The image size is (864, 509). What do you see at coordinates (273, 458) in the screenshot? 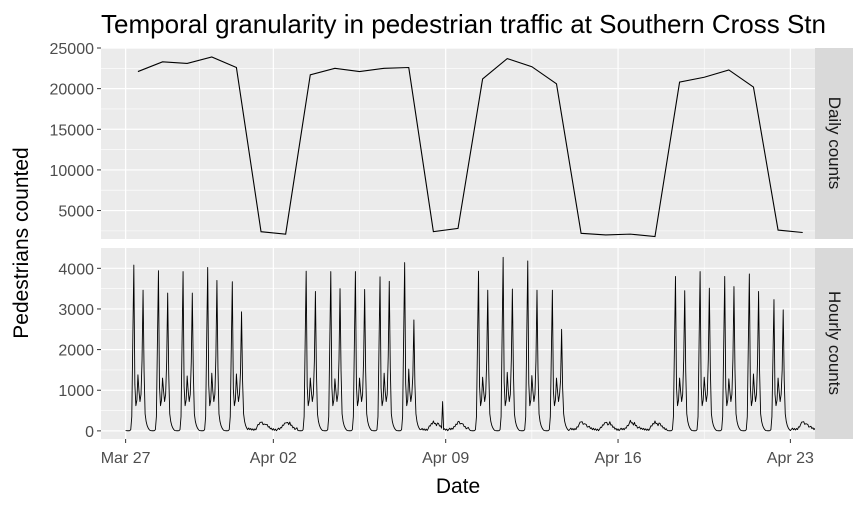
I see `x-tick-label: Apr 02` at bounding box center [273, 458].